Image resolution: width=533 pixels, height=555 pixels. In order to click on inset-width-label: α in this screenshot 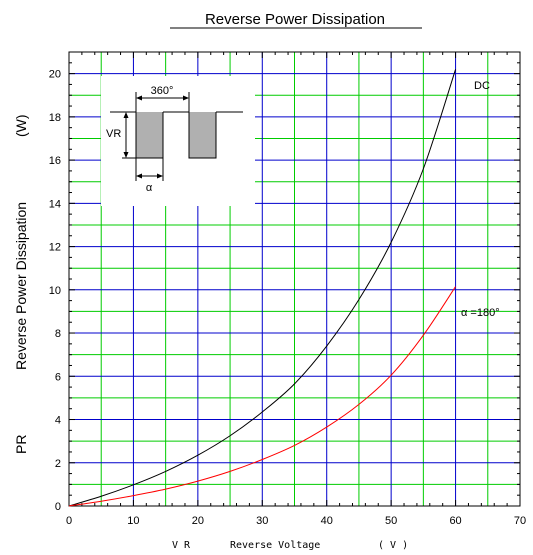, I will do `click(149, 188)`.